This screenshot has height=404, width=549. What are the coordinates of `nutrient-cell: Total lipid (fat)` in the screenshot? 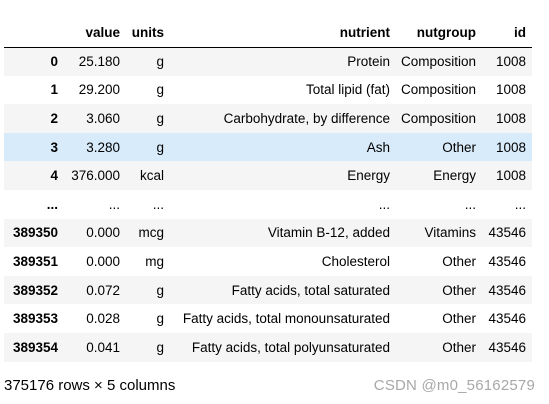 It's located at (347, 90).